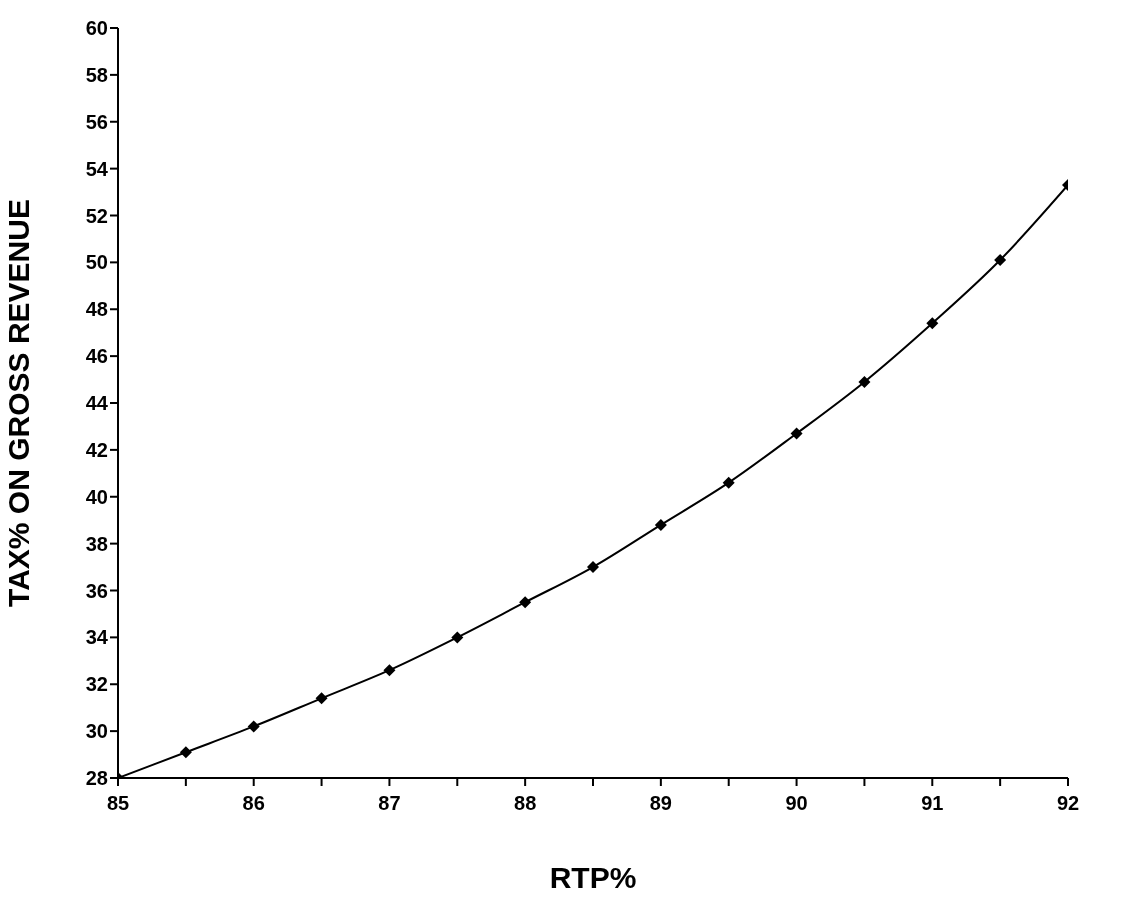 This screenshot has width=1125, height=912. I want to click on y-tick-label: 30, so click(96, 731).